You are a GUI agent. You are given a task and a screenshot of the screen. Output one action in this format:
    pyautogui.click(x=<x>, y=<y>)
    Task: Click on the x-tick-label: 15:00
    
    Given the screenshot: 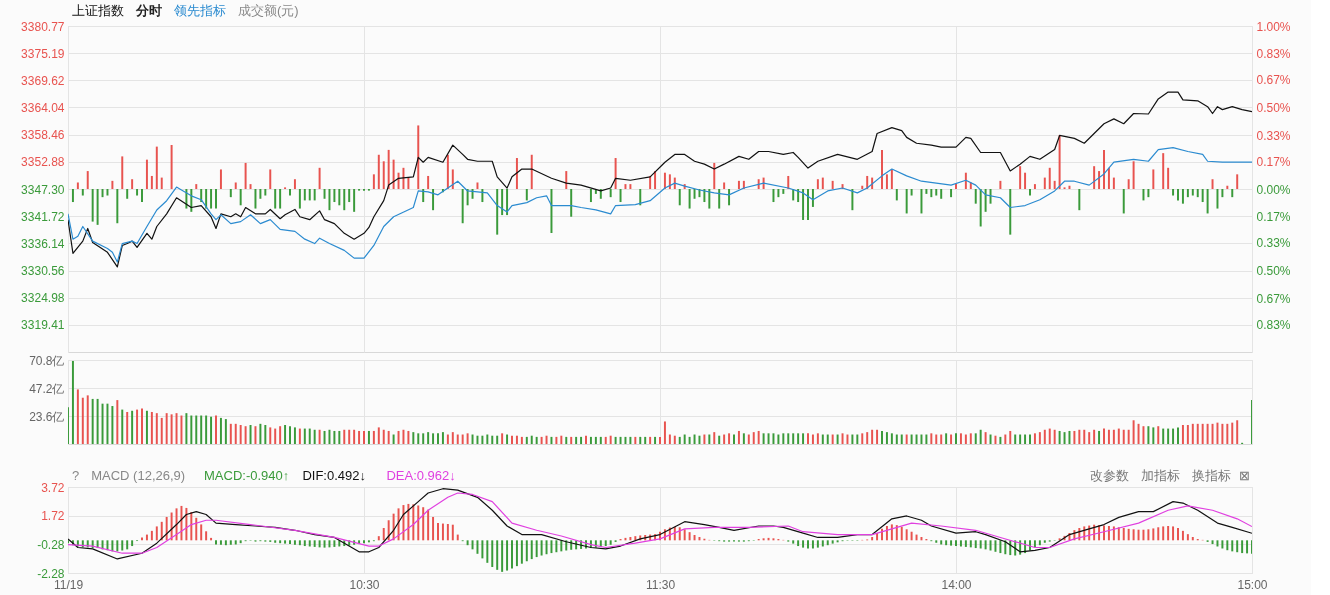 What is the action you would take?
    pyautogui.click(x=1252, y=584)
    